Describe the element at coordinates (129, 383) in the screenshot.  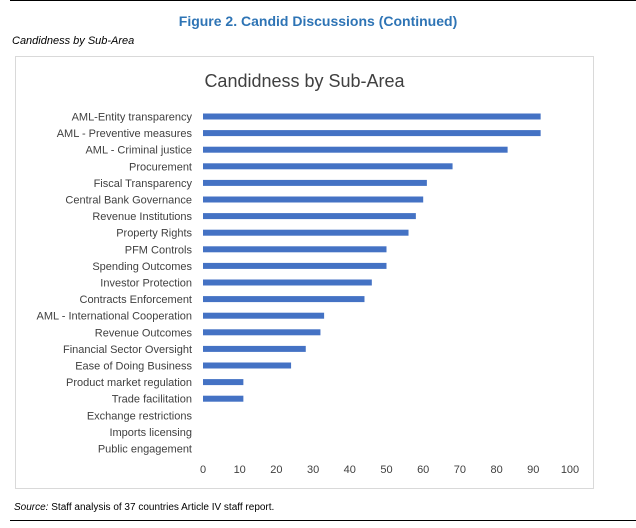
I see `category-label: Product market regulation` at that location.